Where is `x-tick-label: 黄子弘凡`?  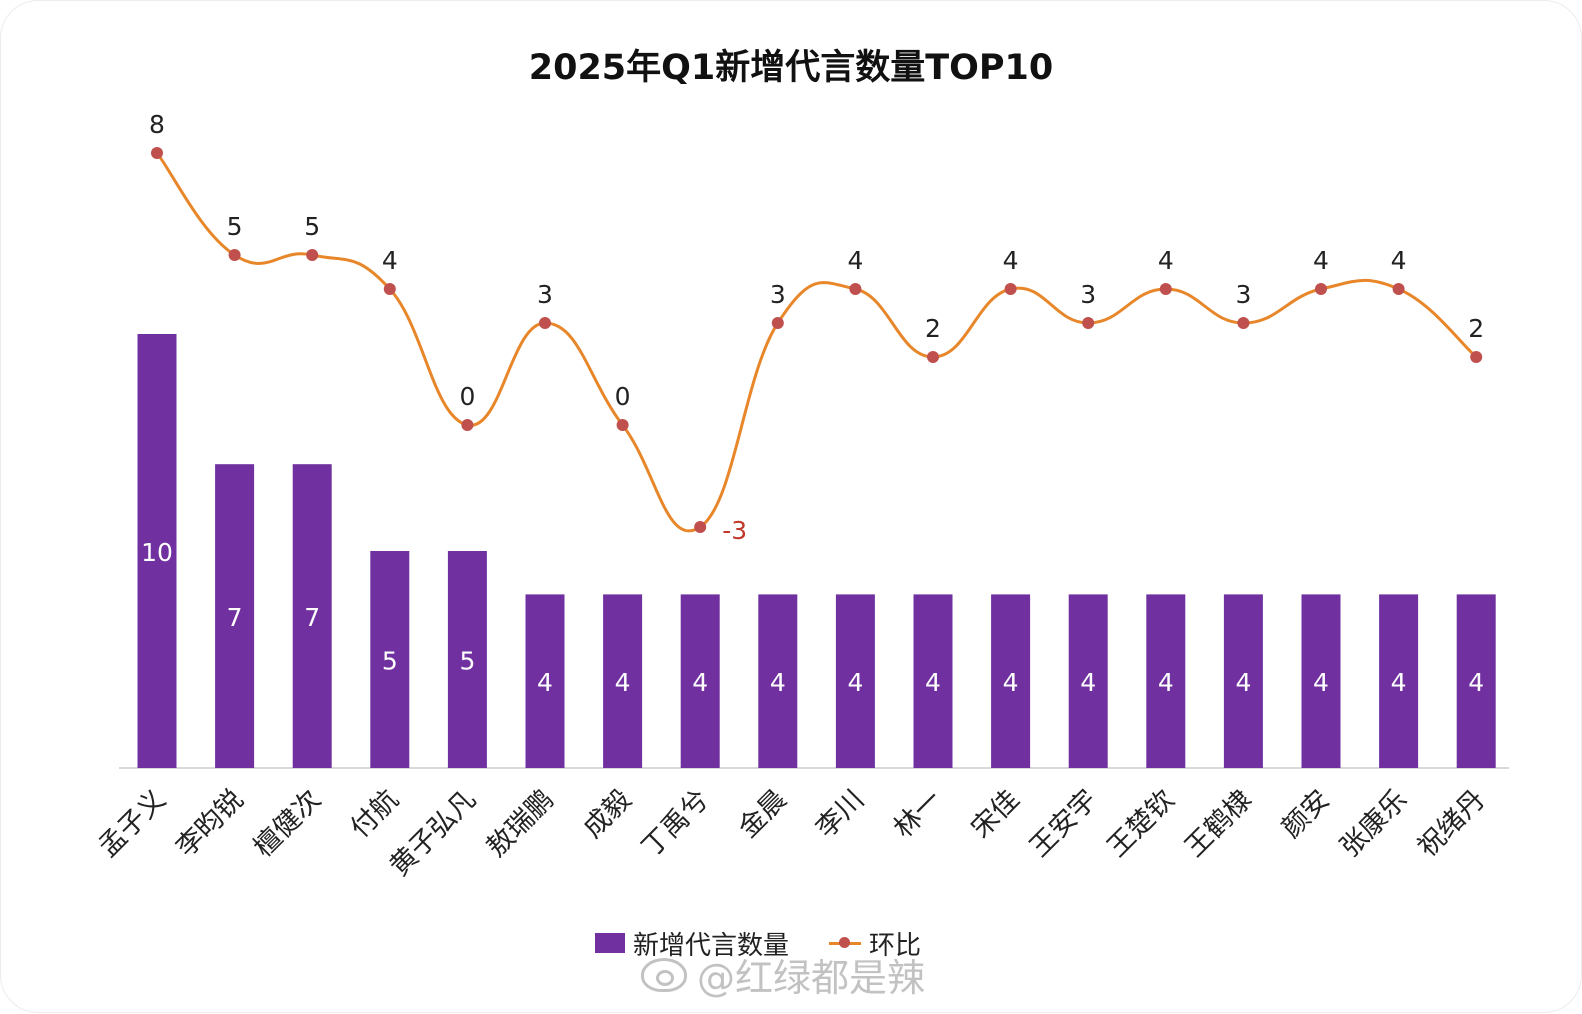 x-tick-label: 黄子弘凡 is located at coordinates (433, 833).